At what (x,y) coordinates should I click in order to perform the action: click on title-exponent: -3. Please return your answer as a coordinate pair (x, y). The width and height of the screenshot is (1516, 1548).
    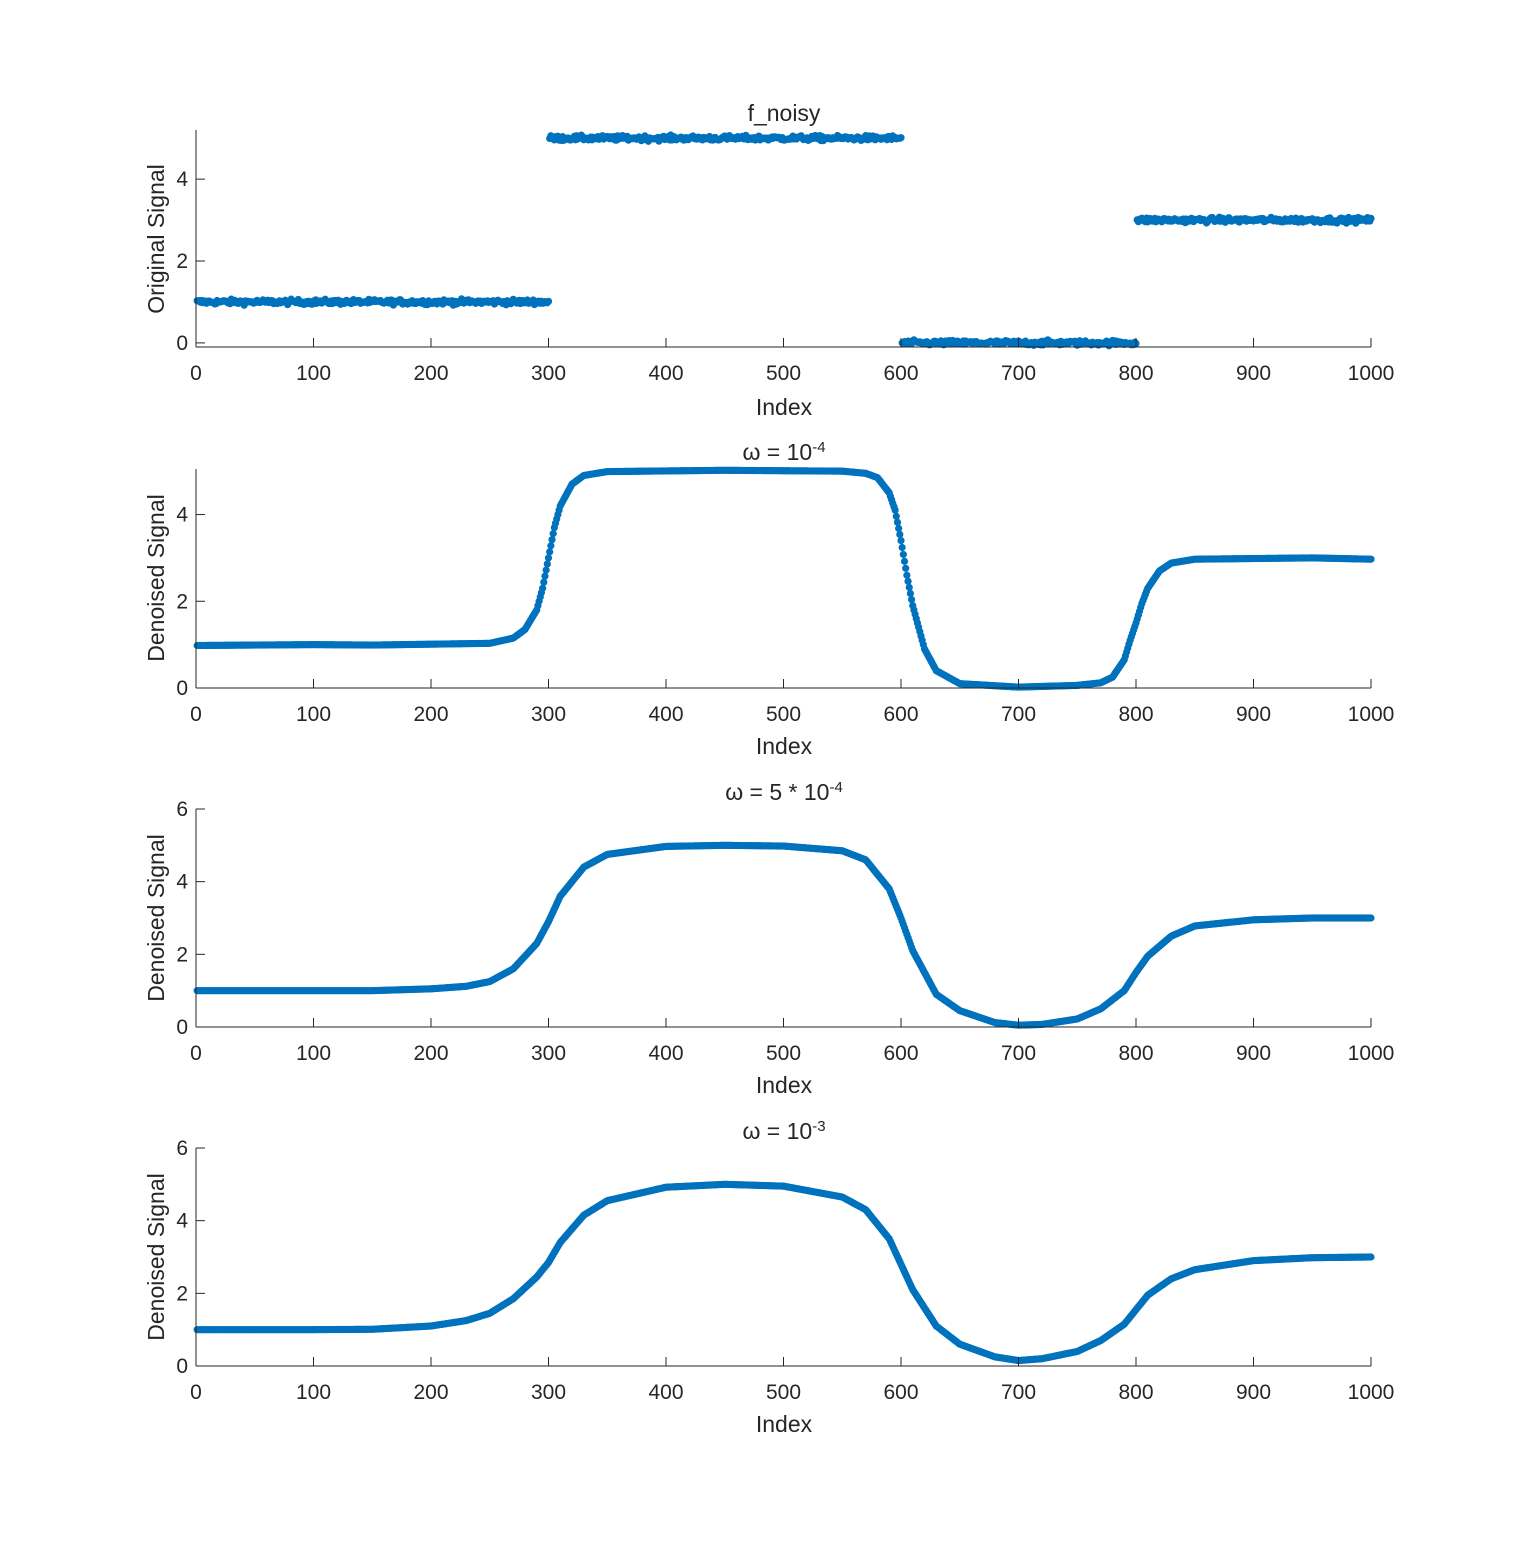
    Looking at the image, I should click on (818, 1126).